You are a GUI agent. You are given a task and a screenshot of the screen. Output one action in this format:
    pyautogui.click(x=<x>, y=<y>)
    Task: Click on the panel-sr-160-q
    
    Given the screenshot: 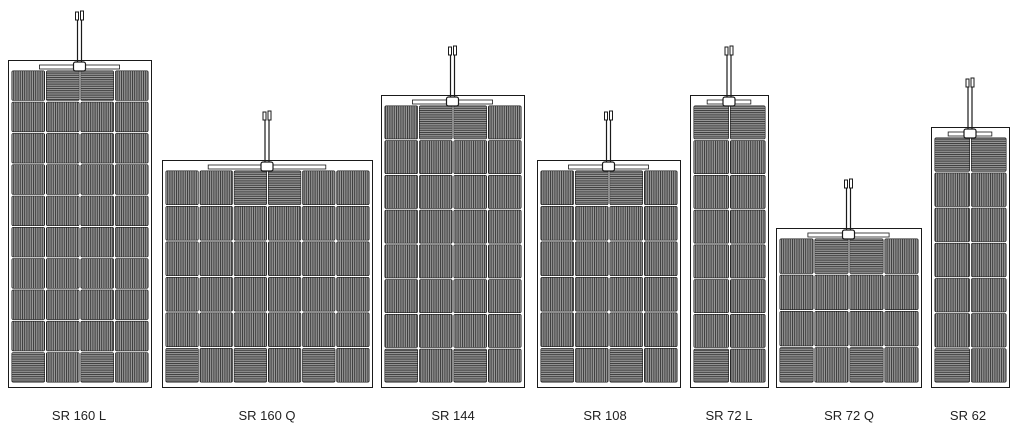 What is the action you would take?
    pyautogui.click(x=267, y=249)
    